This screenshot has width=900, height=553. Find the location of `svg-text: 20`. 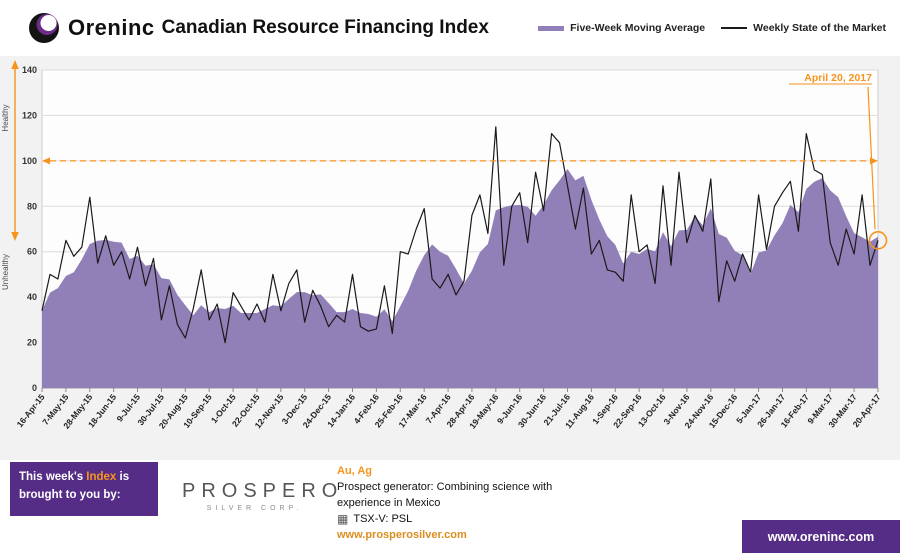

svg-text: 20 is located at coordinates (32, 343).